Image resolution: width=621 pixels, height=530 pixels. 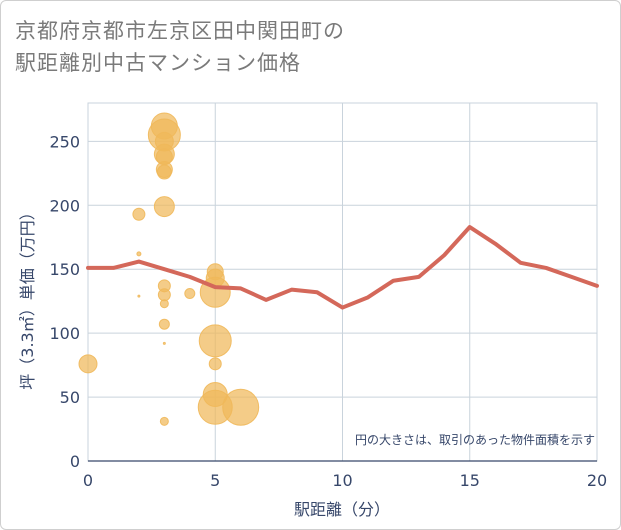 What do you see at coordinates (88, 480) in the screenshot?
I see `x-tick-label-0: 0` at bounding box center [88, 480].